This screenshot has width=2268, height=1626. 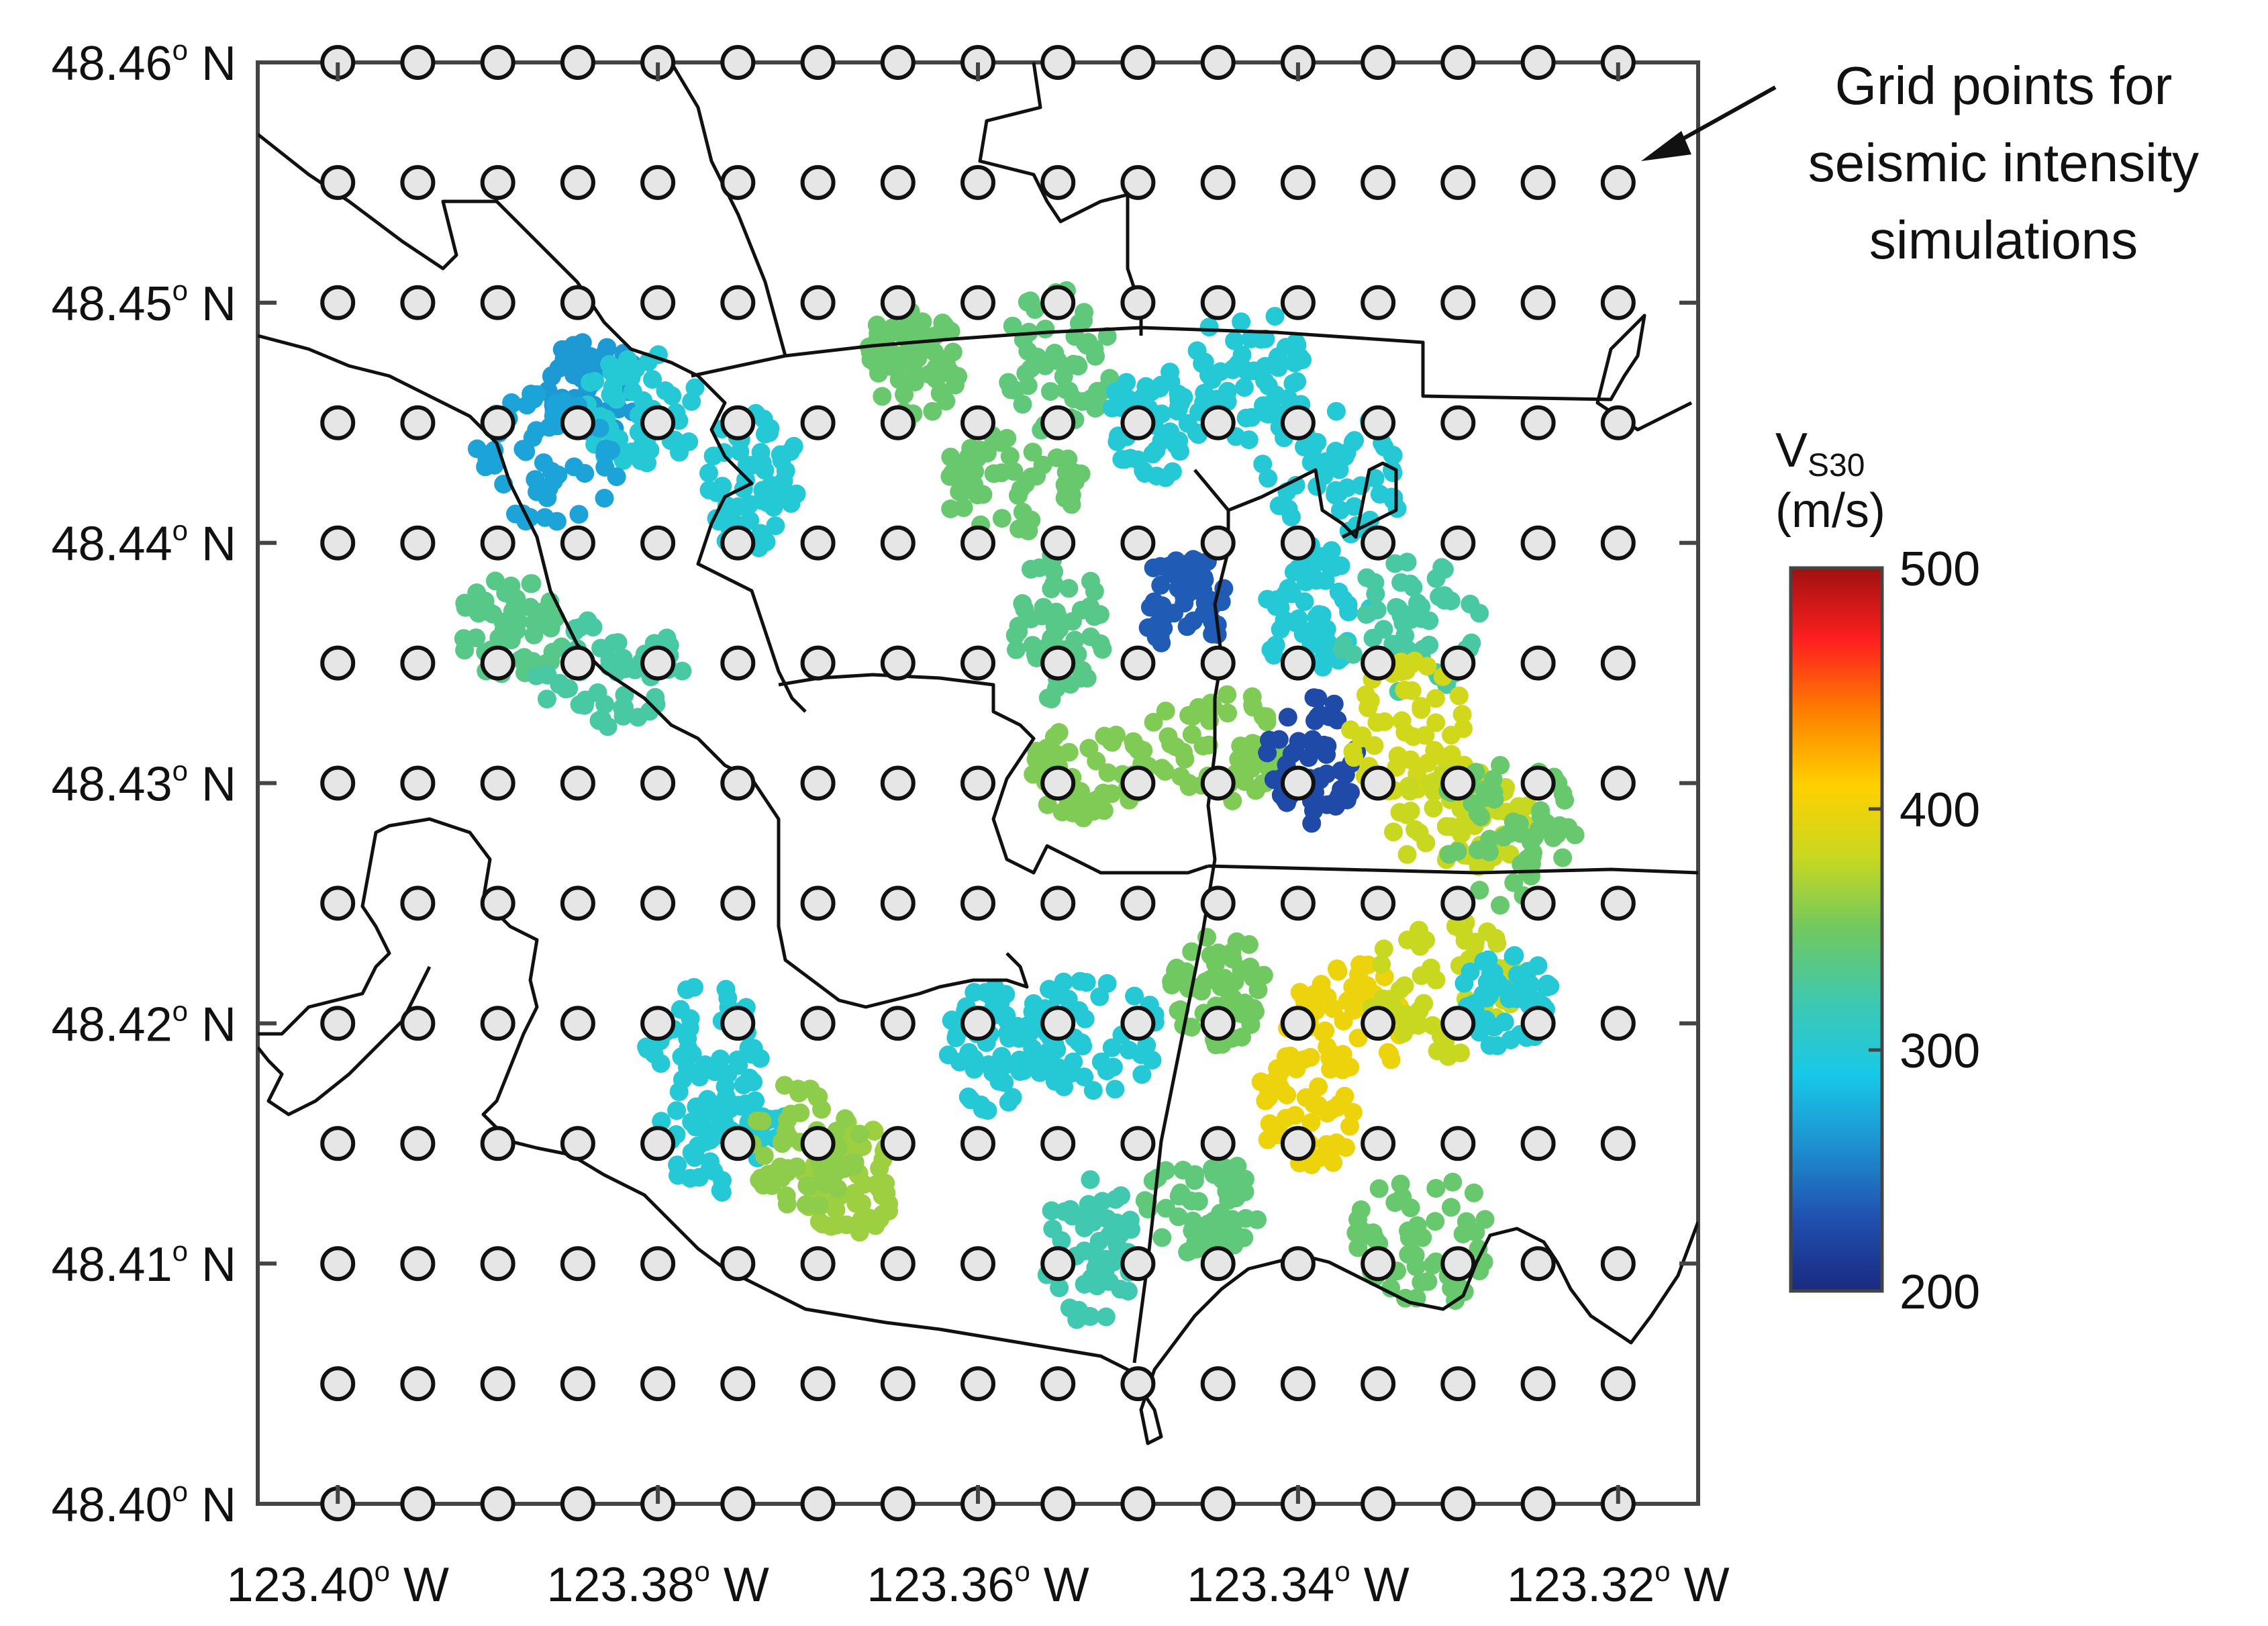 What do you see at coordinates (1830, 511) in the screenshot?
I see `colorbar-unit: (m/s)` at bounding box center [1830, 511].